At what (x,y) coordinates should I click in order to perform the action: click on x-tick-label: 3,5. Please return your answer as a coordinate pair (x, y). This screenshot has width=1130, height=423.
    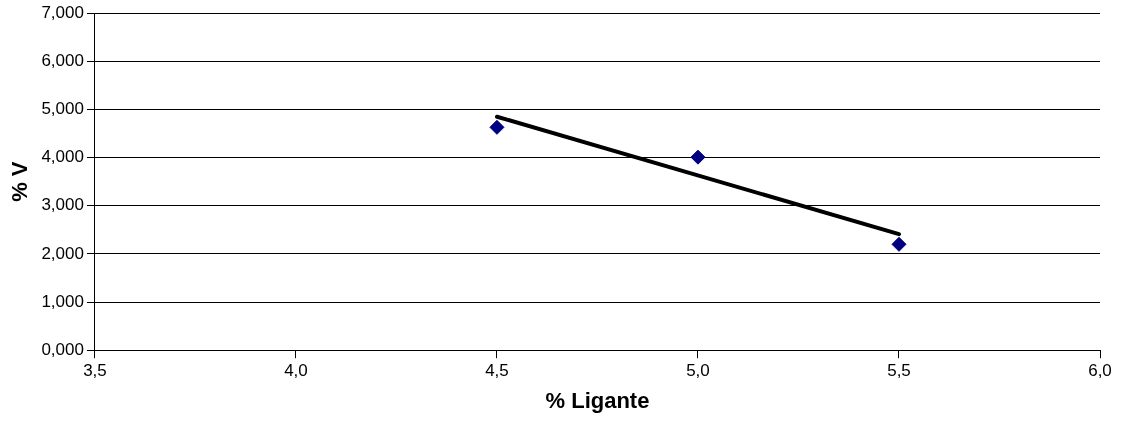
    Looking at the image, I should click on (95, 371).